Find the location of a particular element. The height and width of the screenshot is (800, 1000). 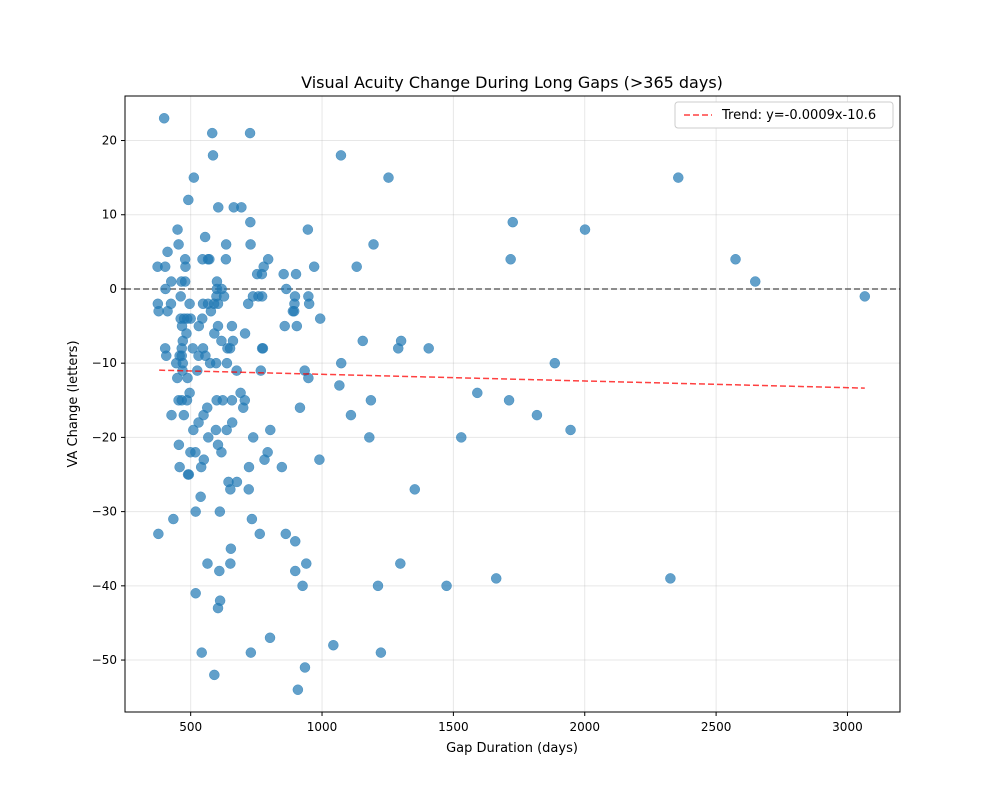

y-tick-label: 10 is located at coordinates (109, 215).